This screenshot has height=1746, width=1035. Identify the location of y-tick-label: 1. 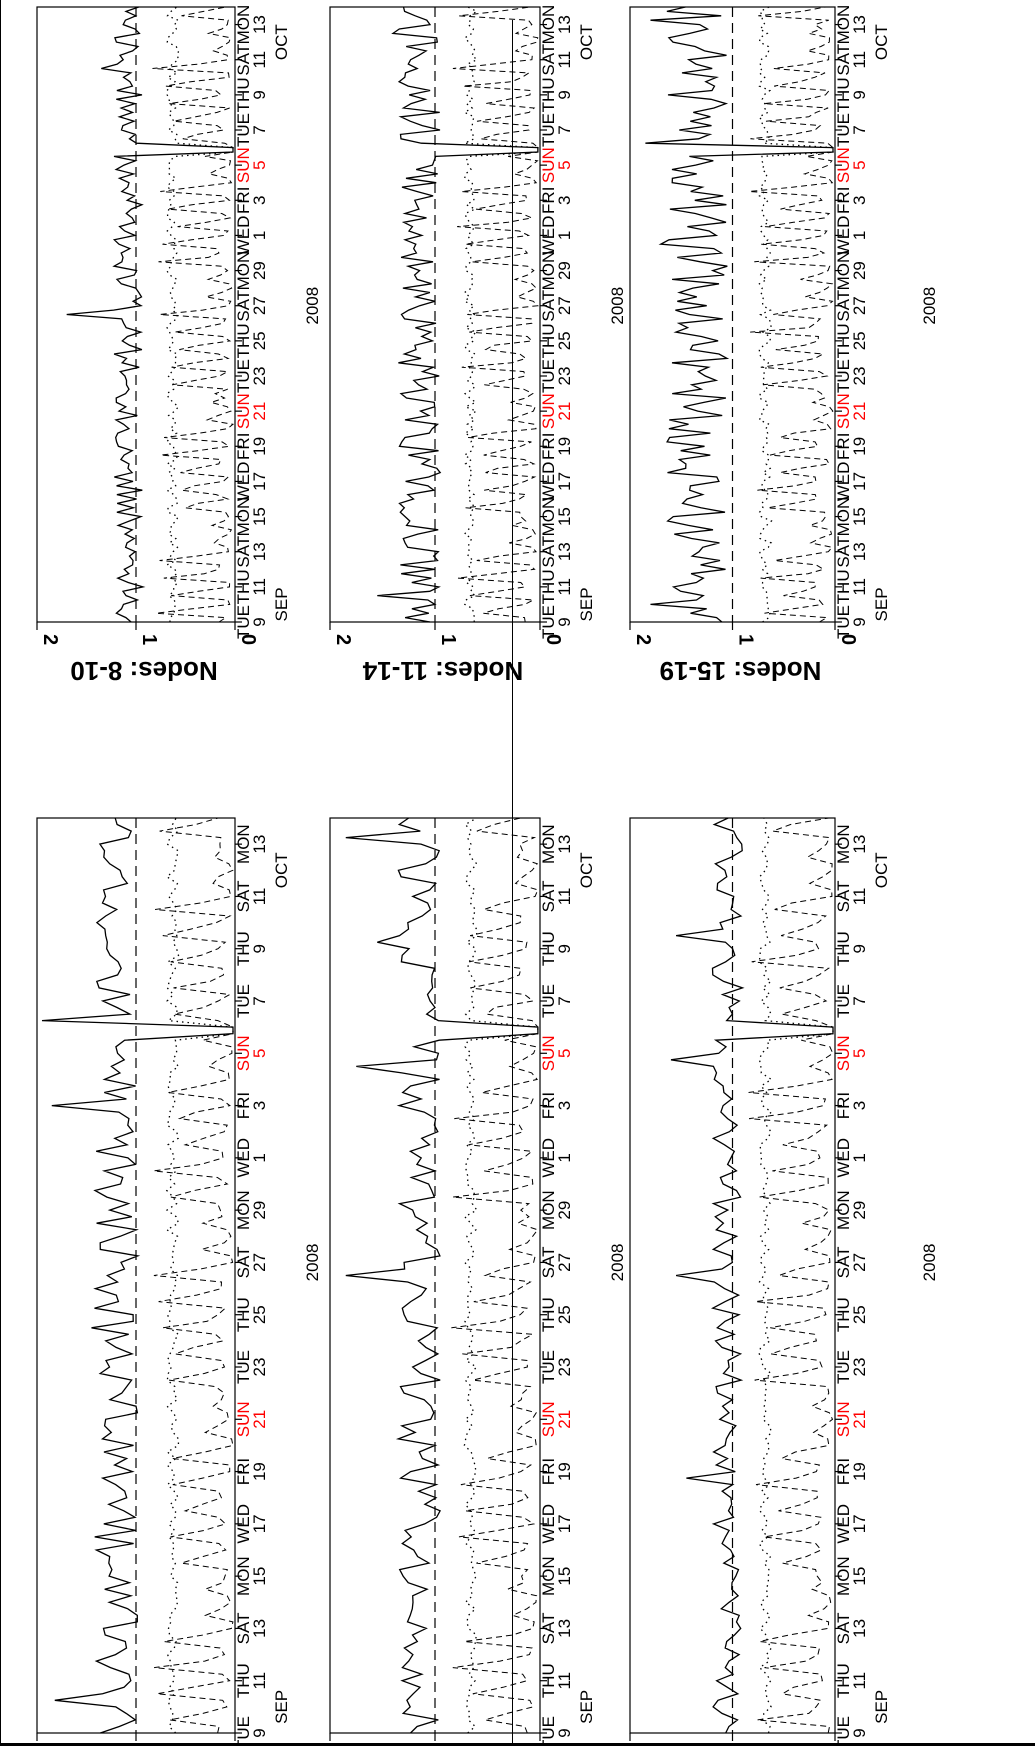
(448, 639).